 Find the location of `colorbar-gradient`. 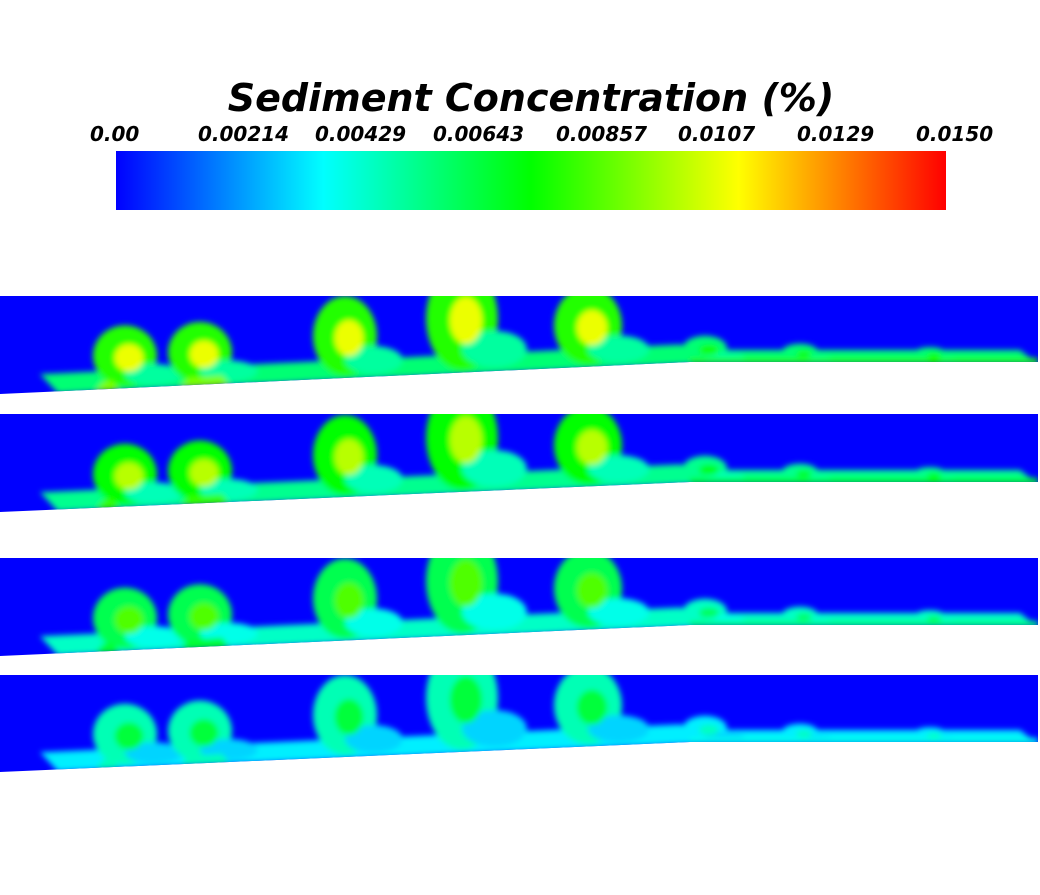

colorbar-gradient is located at coordinates (531, 180).